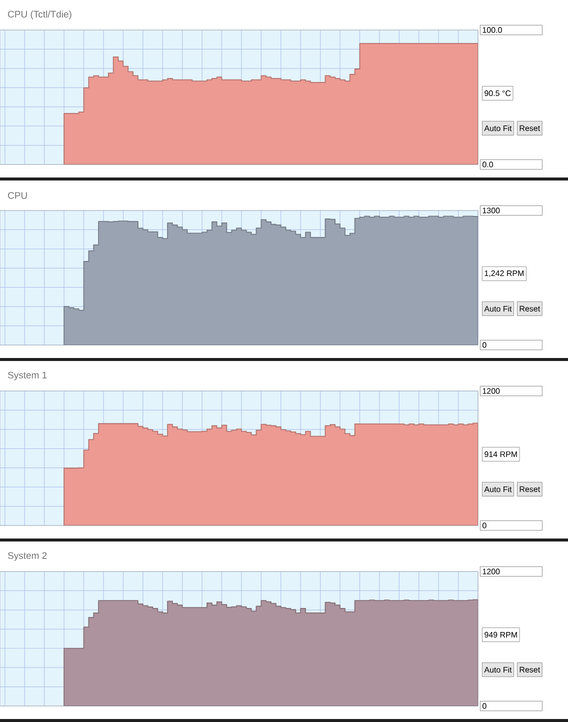 The height and width of the screenshot is (722, 568). What do you see at coordinates (40, 15) in the screenshot?
I see `chart-title: CPU (Tctl/Tdie)` at bounding box center [40, 15].